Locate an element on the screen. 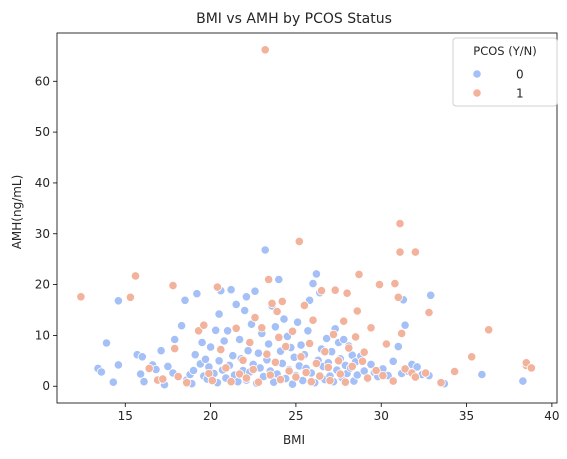 This screenshot has height=459, width=567. y-tick-label: 20 is located at coordinates (42, 285).